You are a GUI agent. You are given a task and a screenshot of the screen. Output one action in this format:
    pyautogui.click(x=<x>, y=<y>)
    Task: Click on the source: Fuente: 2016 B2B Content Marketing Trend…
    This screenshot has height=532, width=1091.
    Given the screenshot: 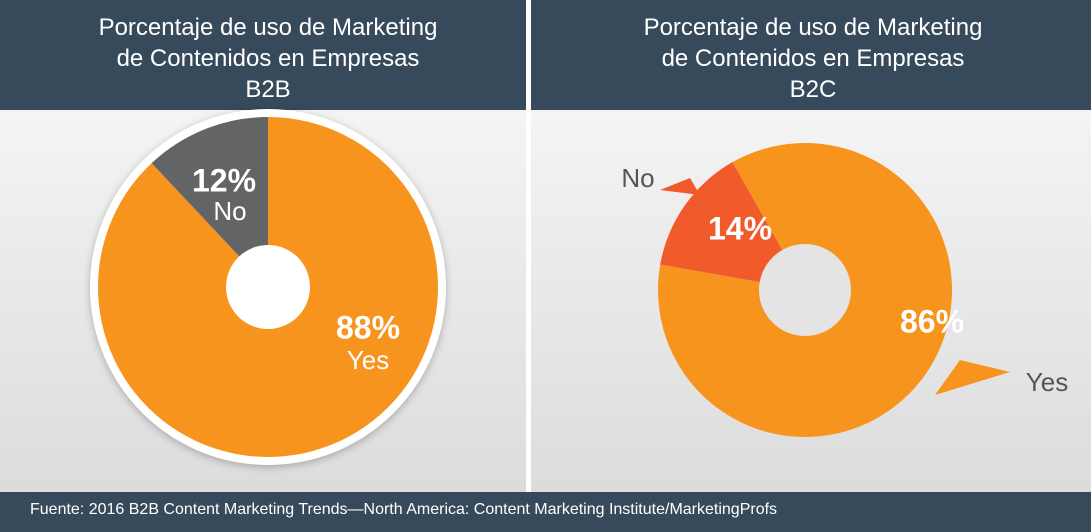 What is the action you would take?
    pyautogui.click(x=404, y=509)
    